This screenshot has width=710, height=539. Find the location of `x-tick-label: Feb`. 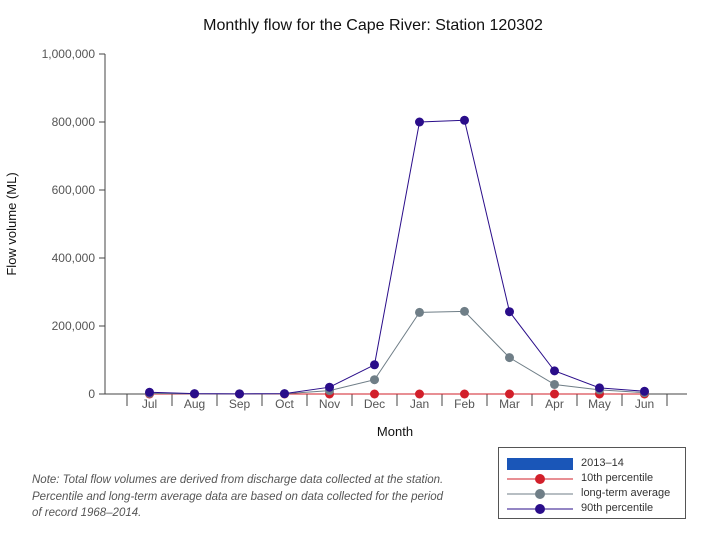

x-tick-label: Feb is located at coordinates (464, 404).